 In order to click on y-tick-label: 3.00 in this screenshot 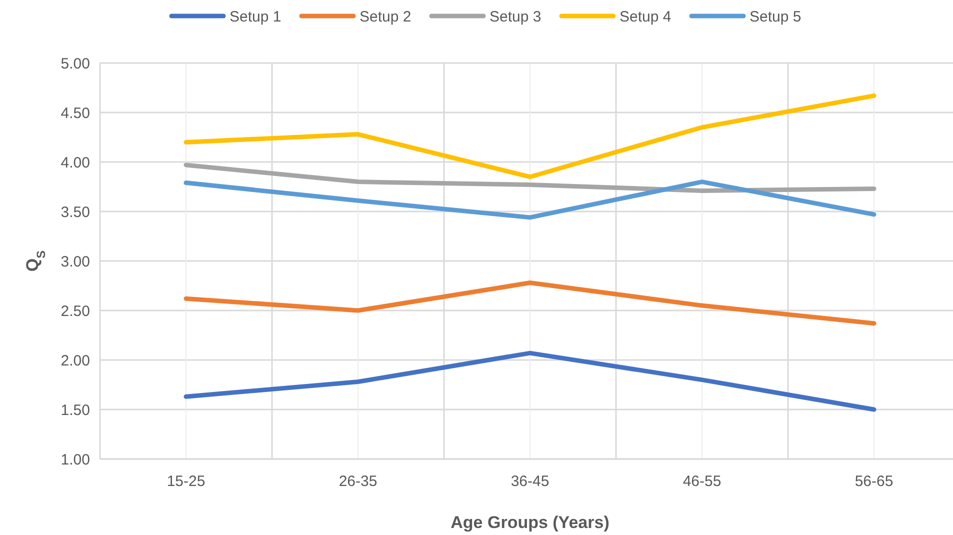, I will do `click(75, 261)`.